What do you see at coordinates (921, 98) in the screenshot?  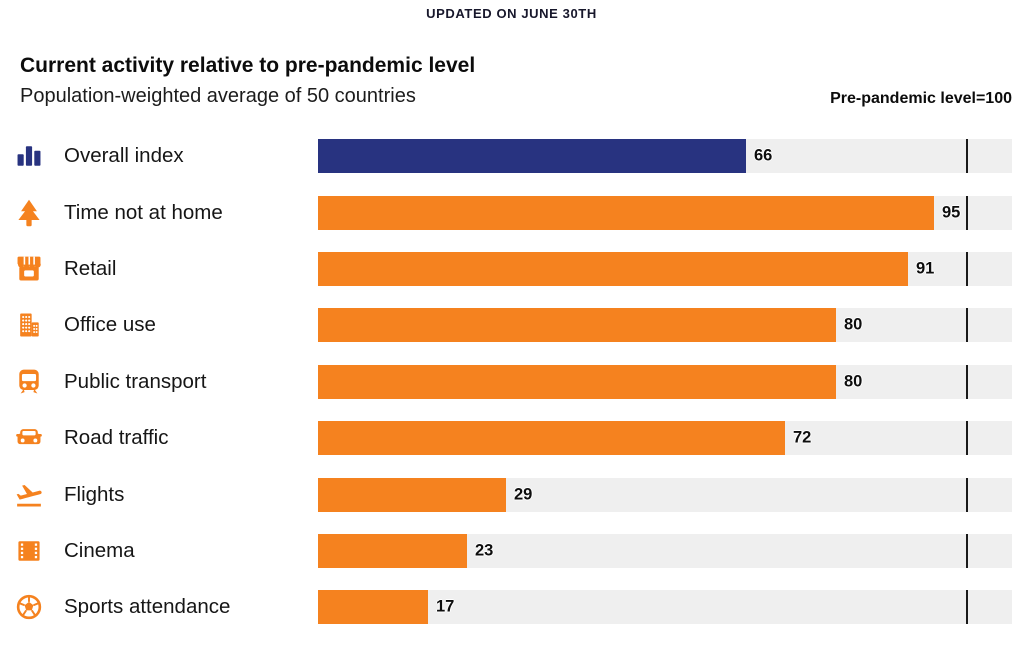 I see `axis-note: Pre-pandemic level=100` at bounding box center [921, 98].